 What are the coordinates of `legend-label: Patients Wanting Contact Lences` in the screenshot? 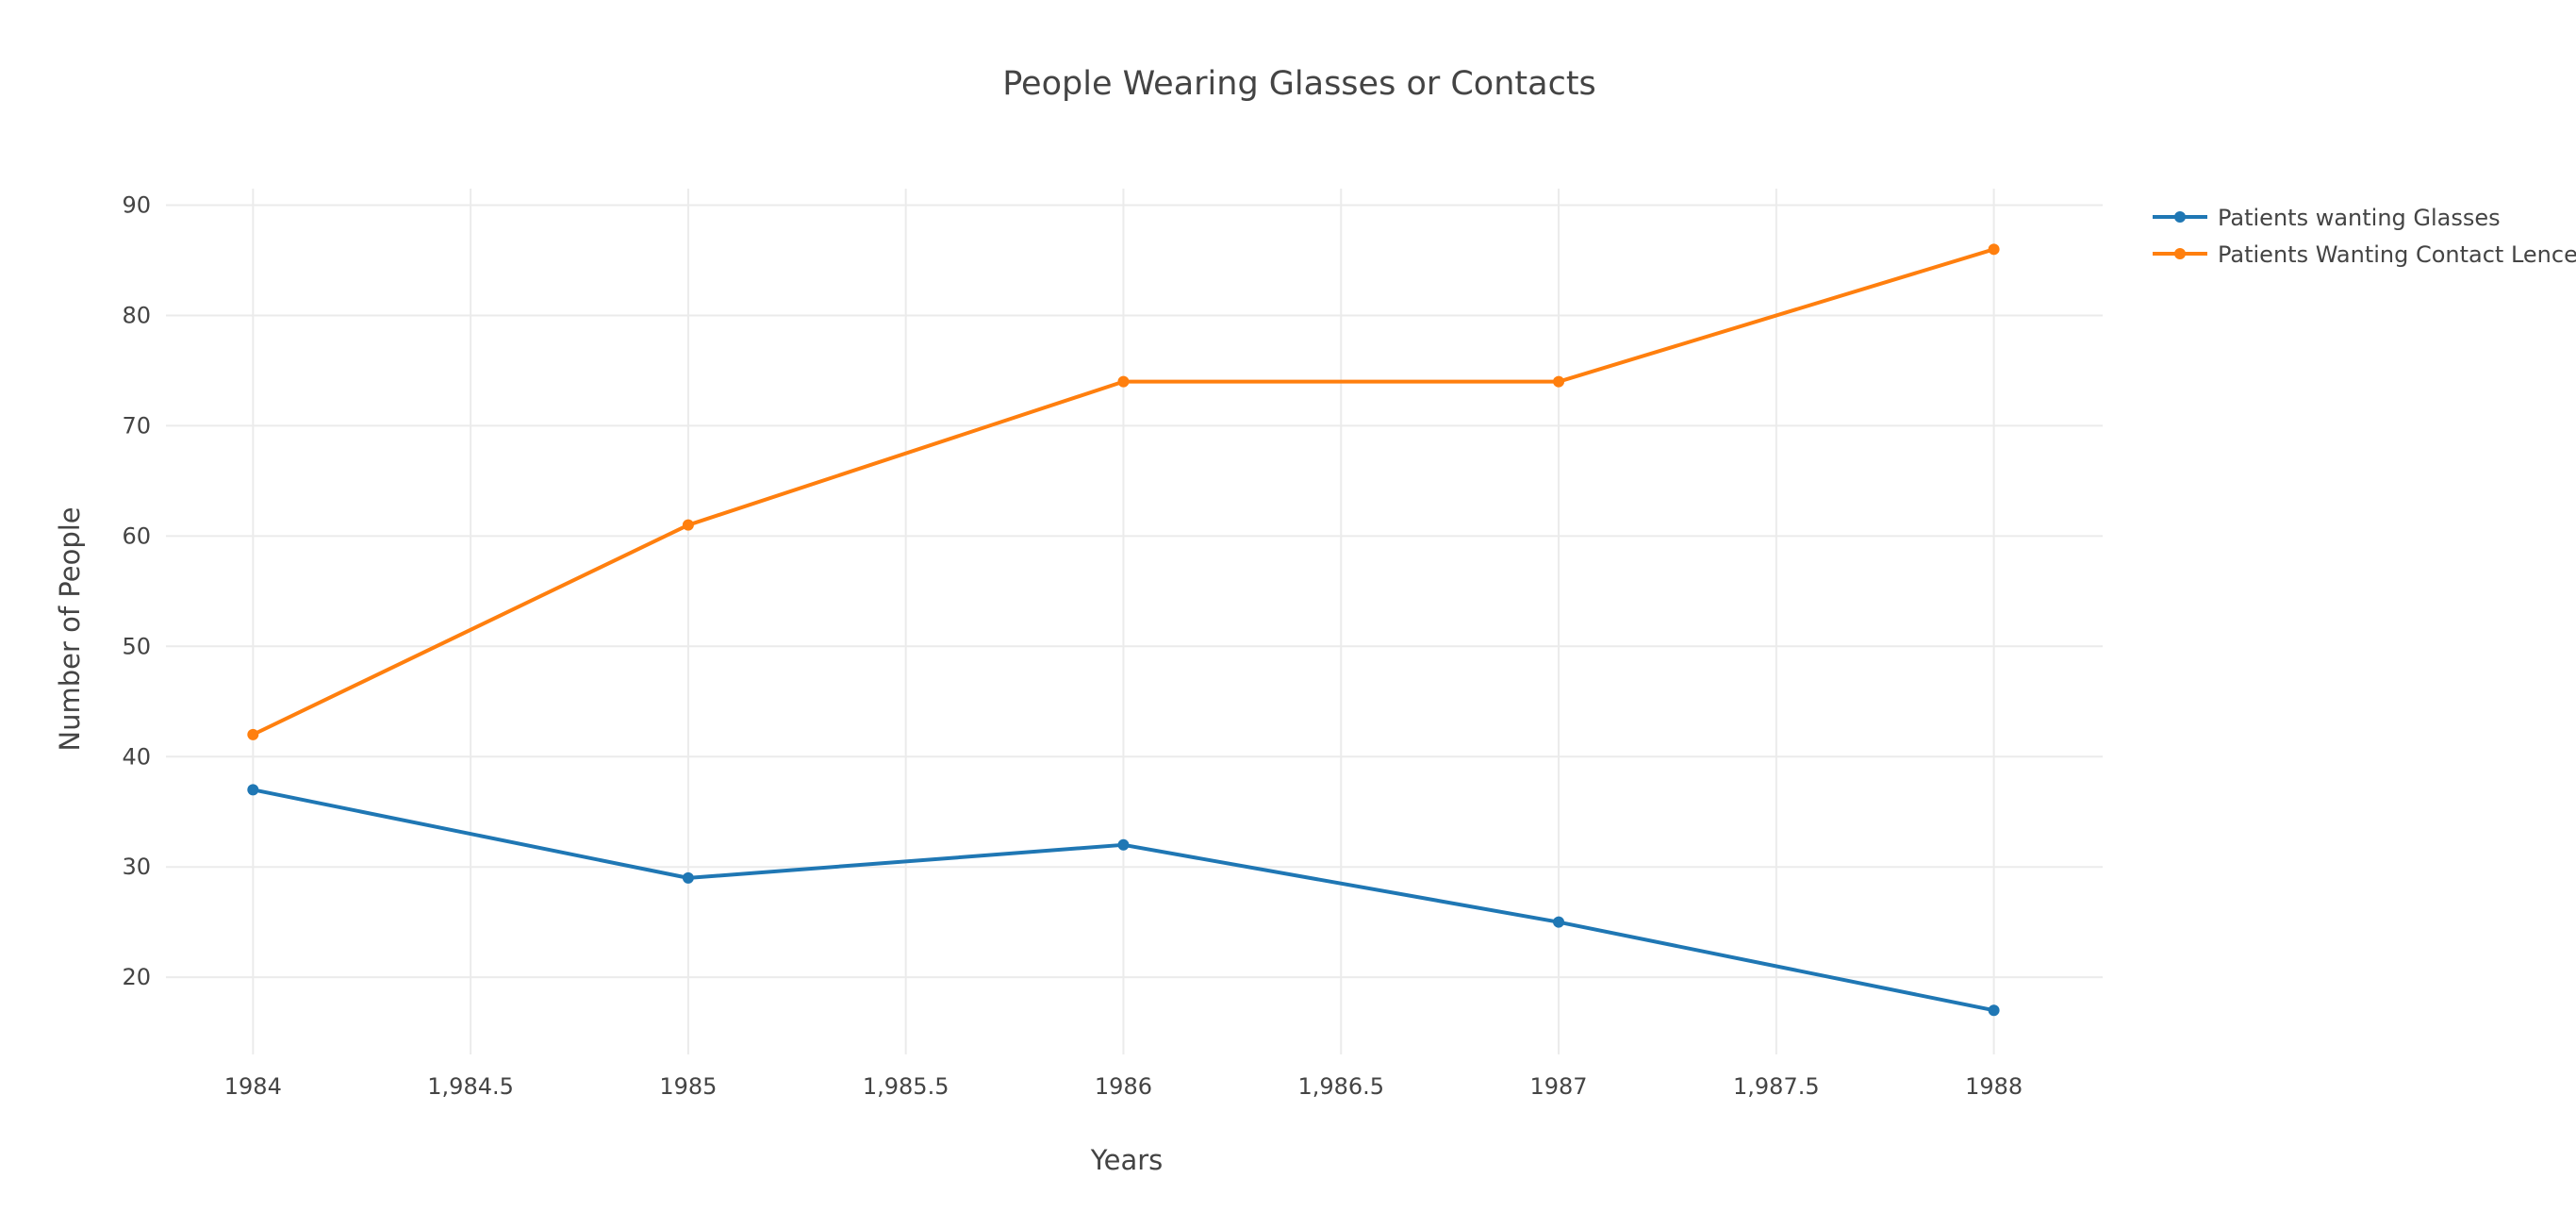 It's located at (2397, 254).